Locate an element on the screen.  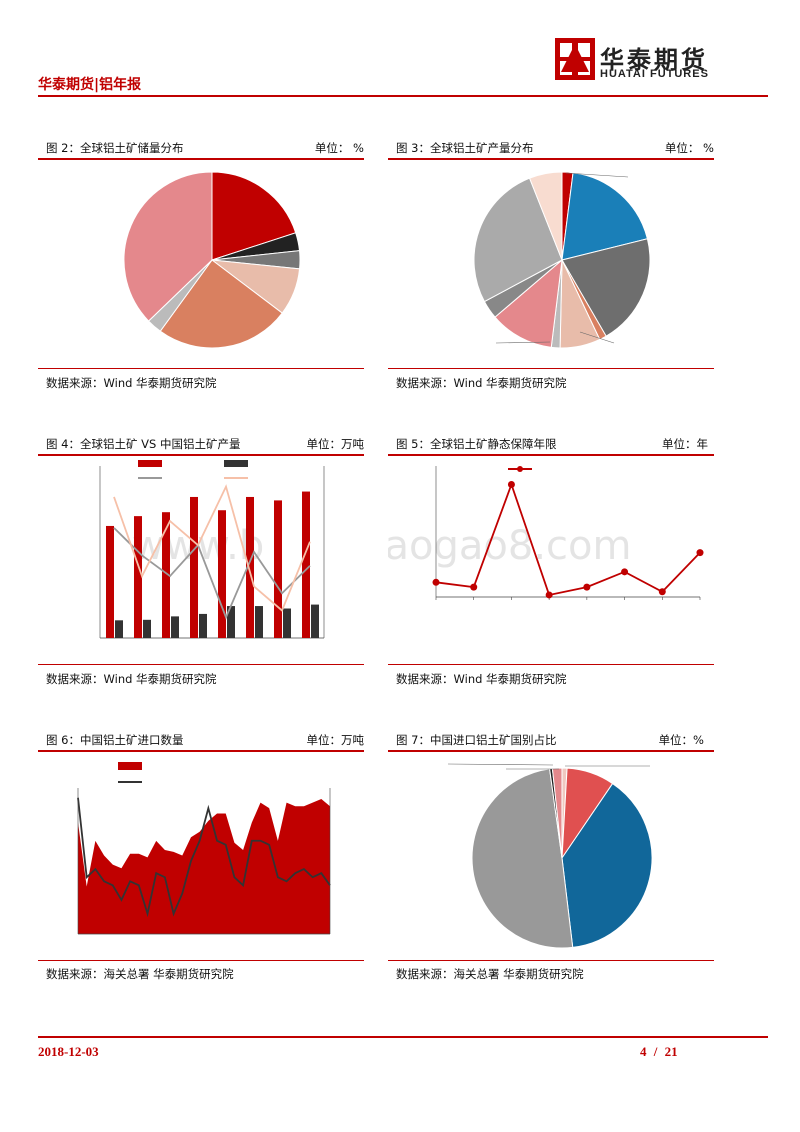
fig5-title: 图 5：全球铝土矿静态保障年限 is located at coordinates (476, 444).